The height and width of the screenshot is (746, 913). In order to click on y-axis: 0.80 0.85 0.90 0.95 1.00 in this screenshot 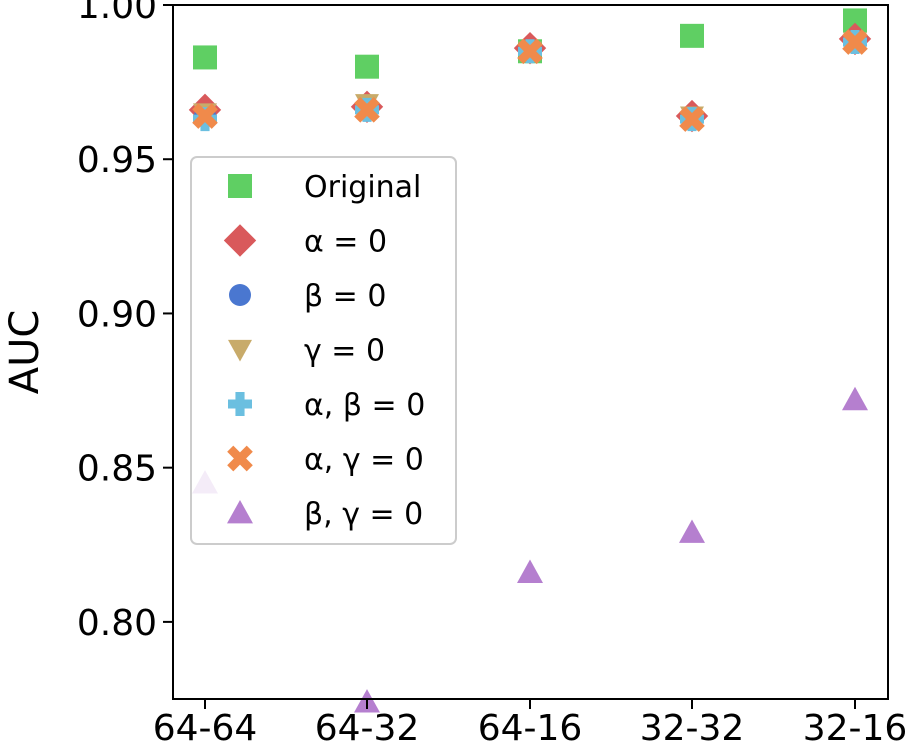, I will do `click(125, 322)`.